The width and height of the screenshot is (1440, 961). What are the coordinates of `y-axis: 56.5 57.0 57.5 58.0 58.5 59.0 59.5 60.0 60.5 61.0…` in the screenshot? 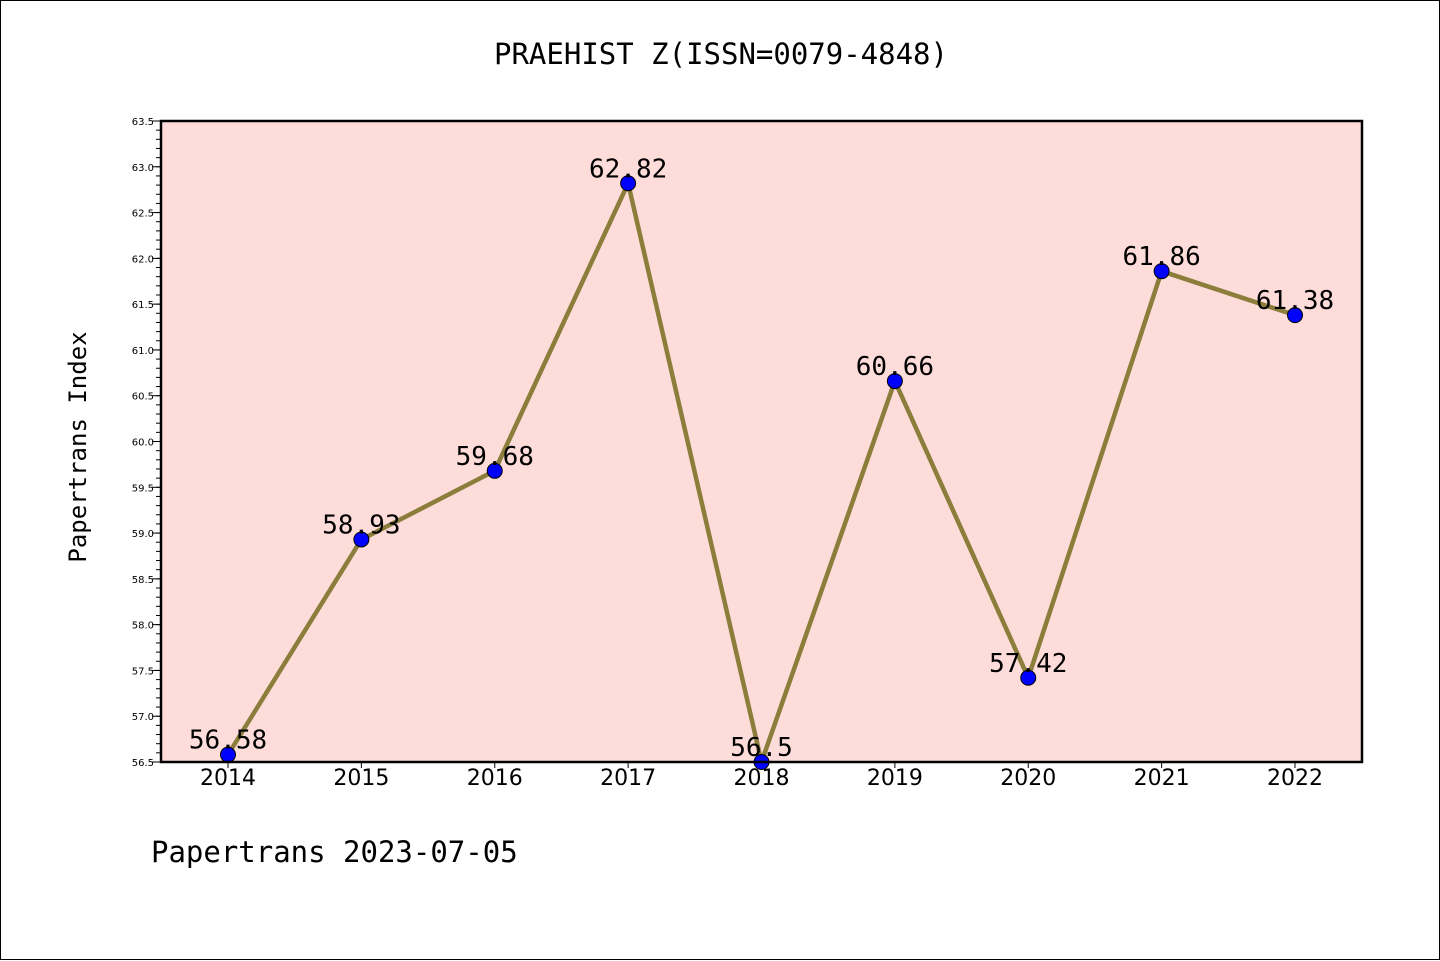 It's located at (146, 443).